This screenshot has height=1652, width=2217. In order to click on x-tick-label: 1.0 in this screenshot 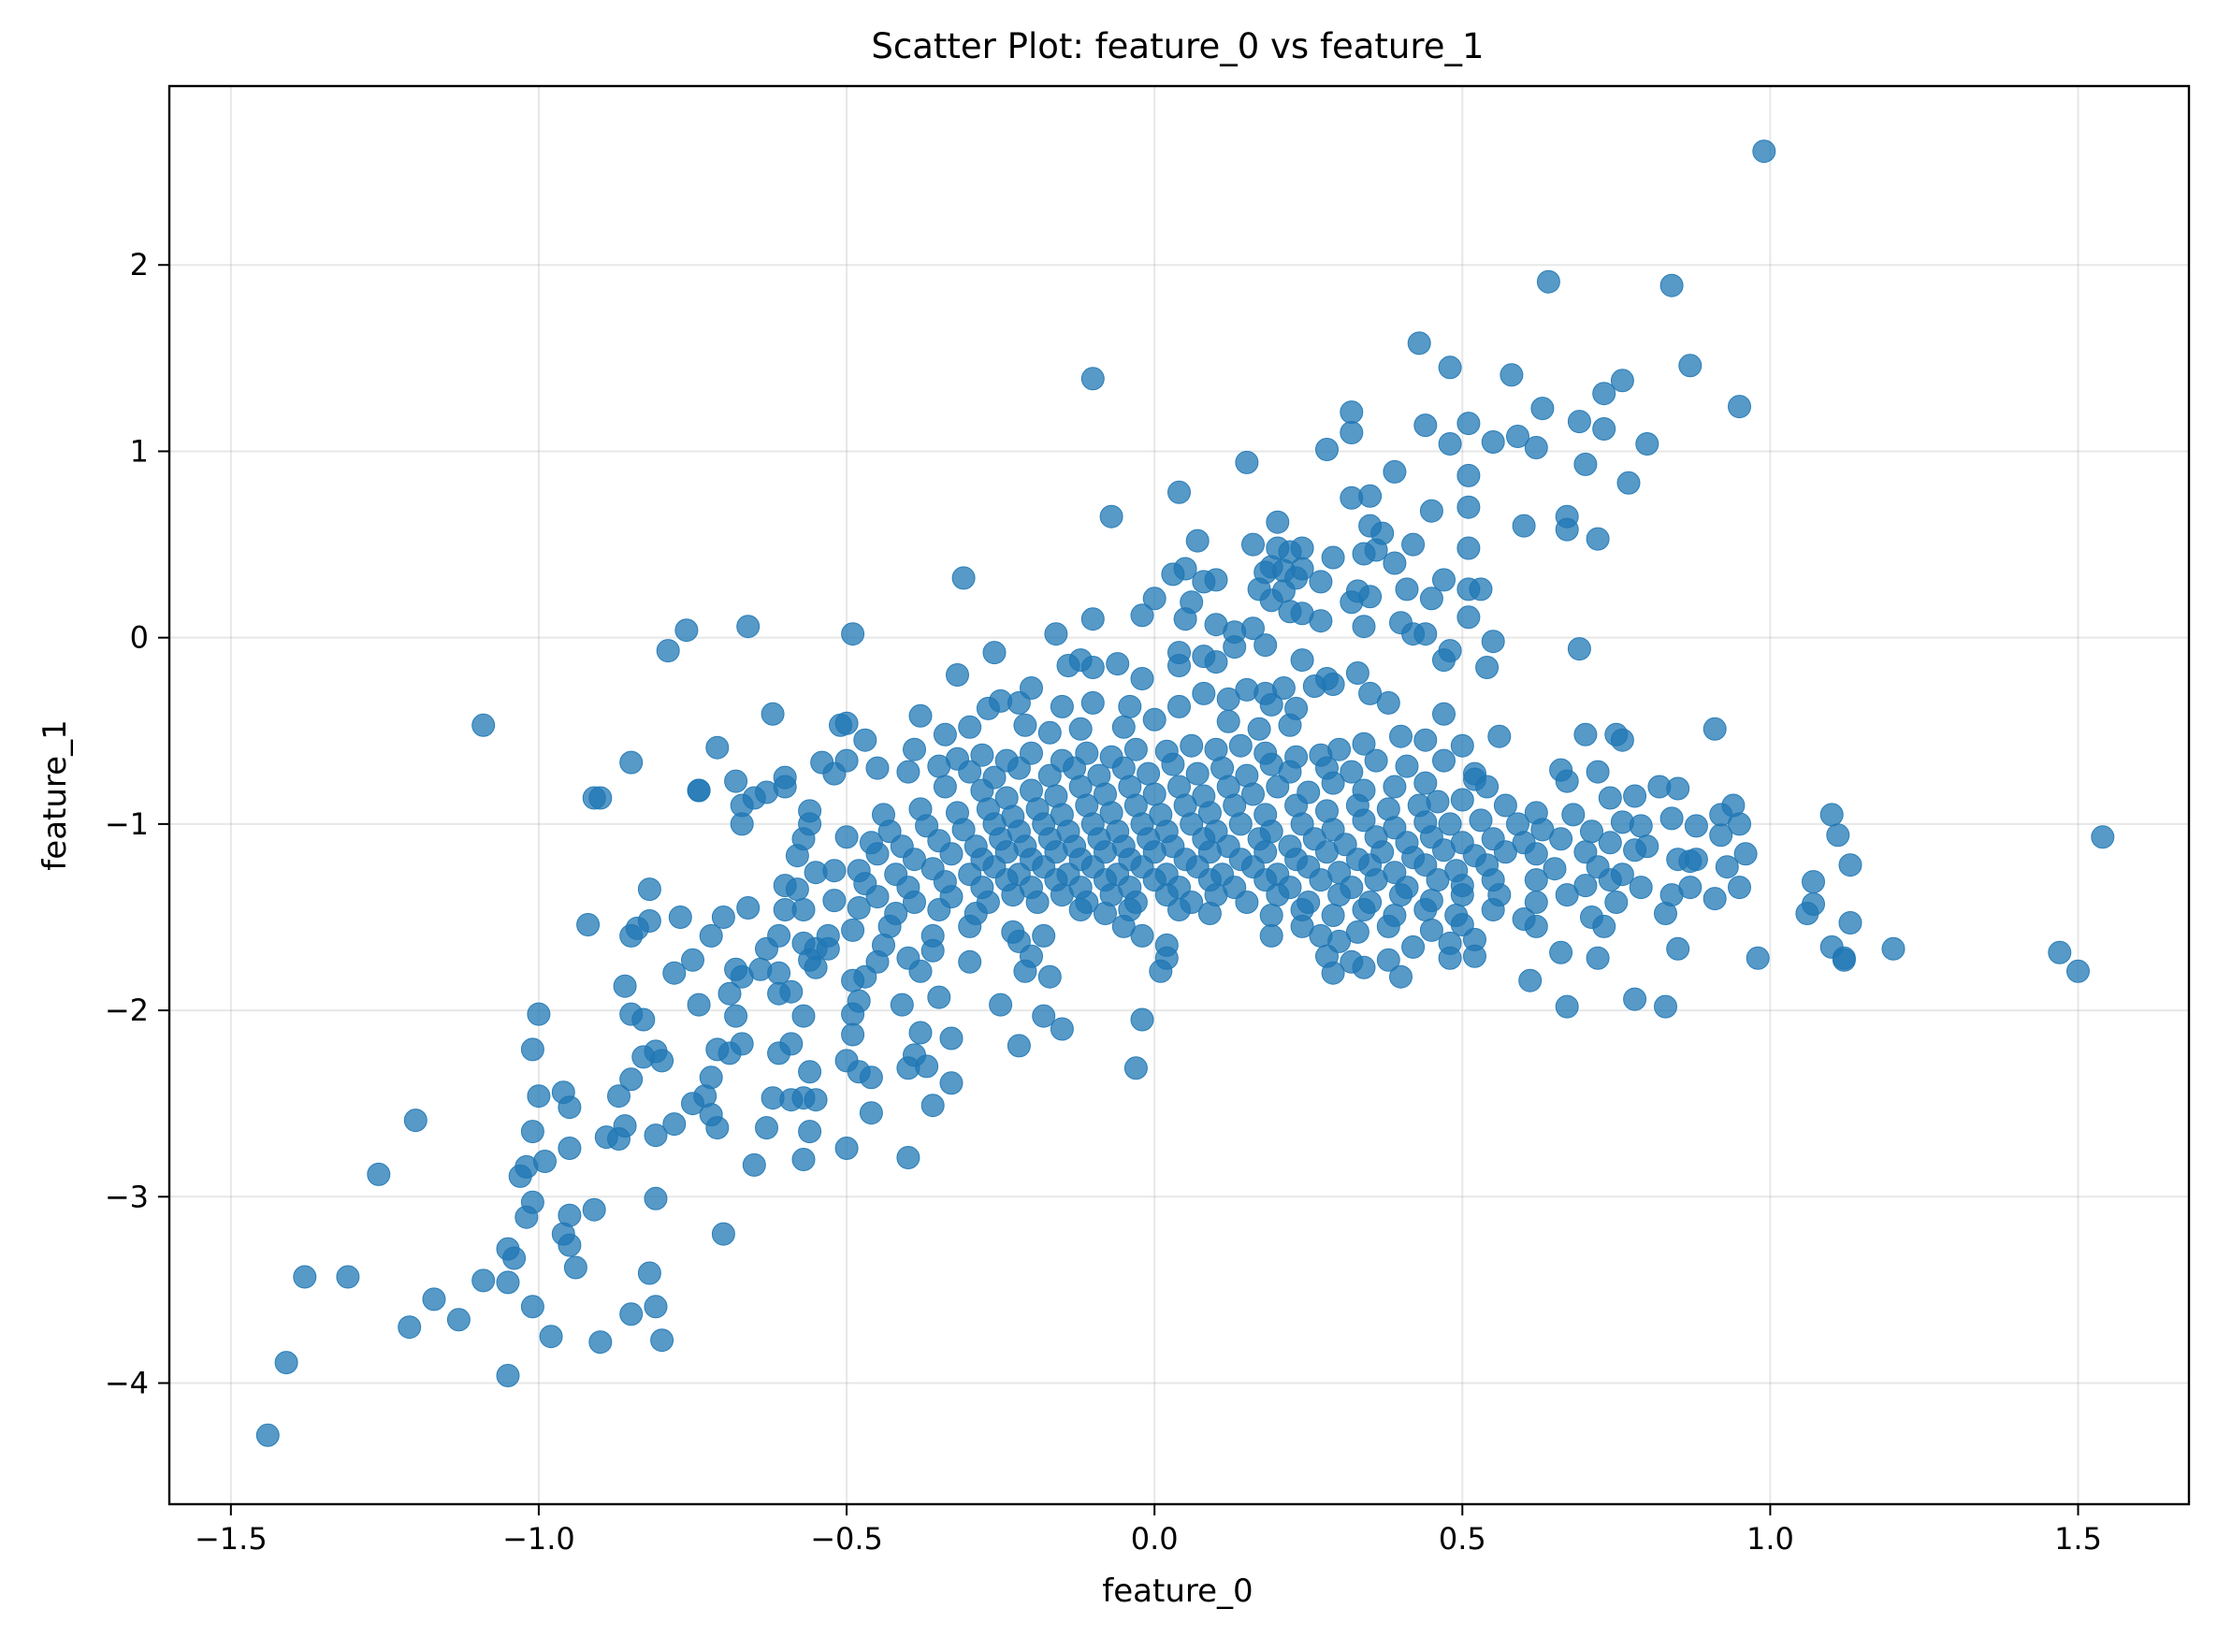, I will do `click(1770, 1539)`.